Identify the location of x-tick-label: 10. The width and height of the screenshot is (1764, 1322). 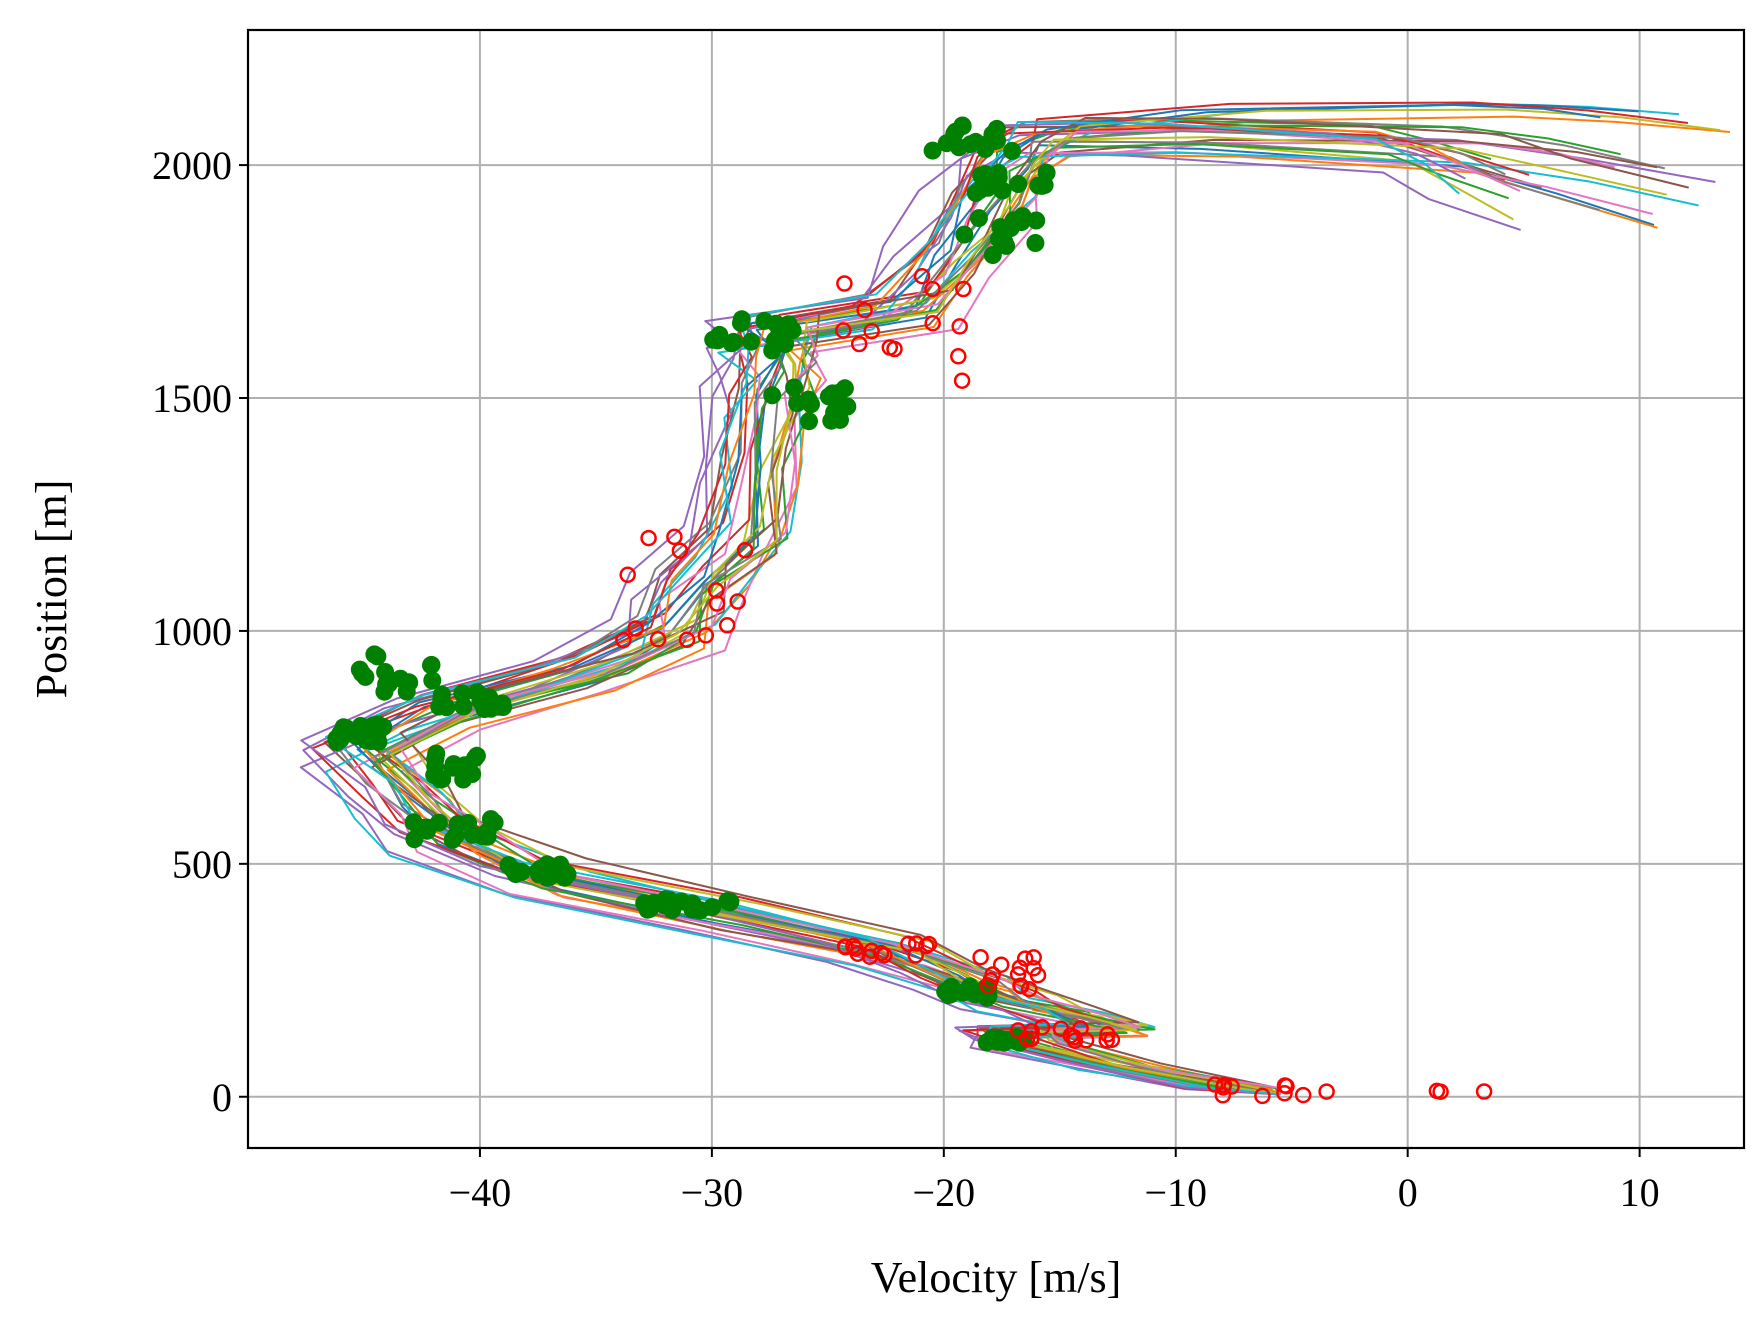
(1640, 1192).